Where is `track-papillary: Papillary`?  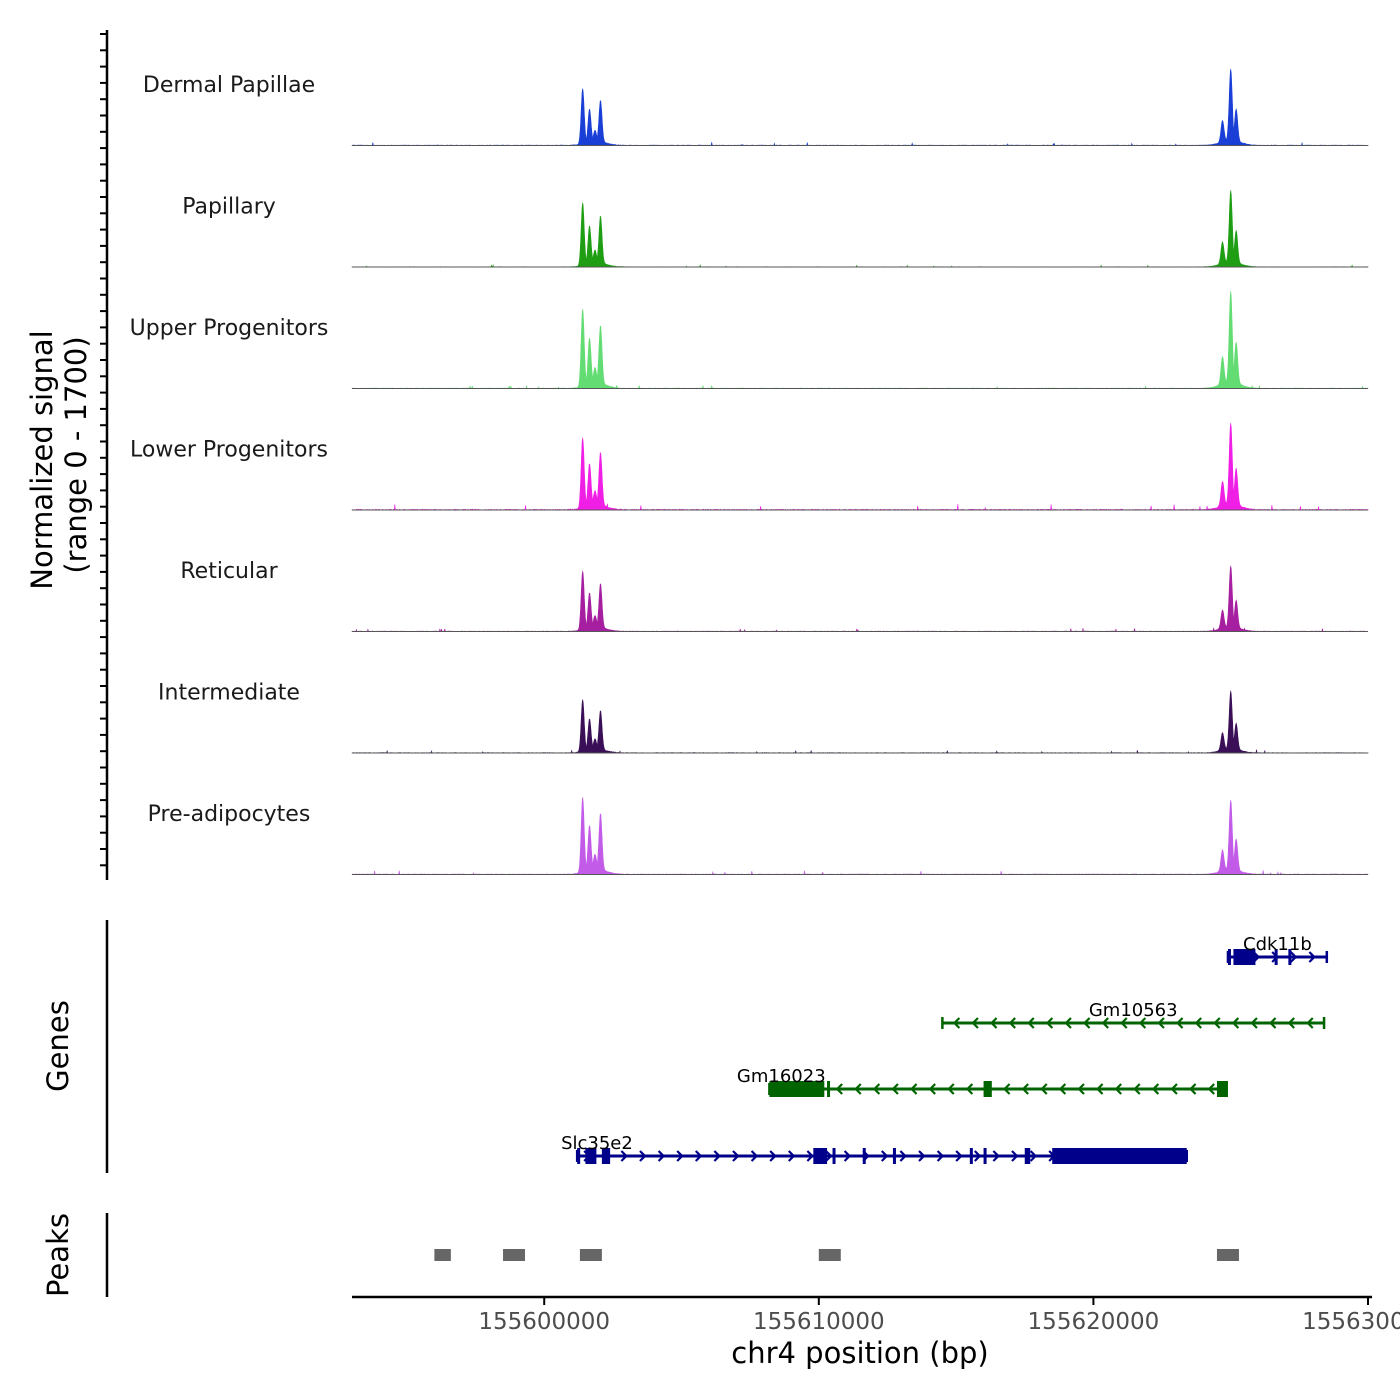 track-papillary: Papillary is located at coordinates (775, 229).